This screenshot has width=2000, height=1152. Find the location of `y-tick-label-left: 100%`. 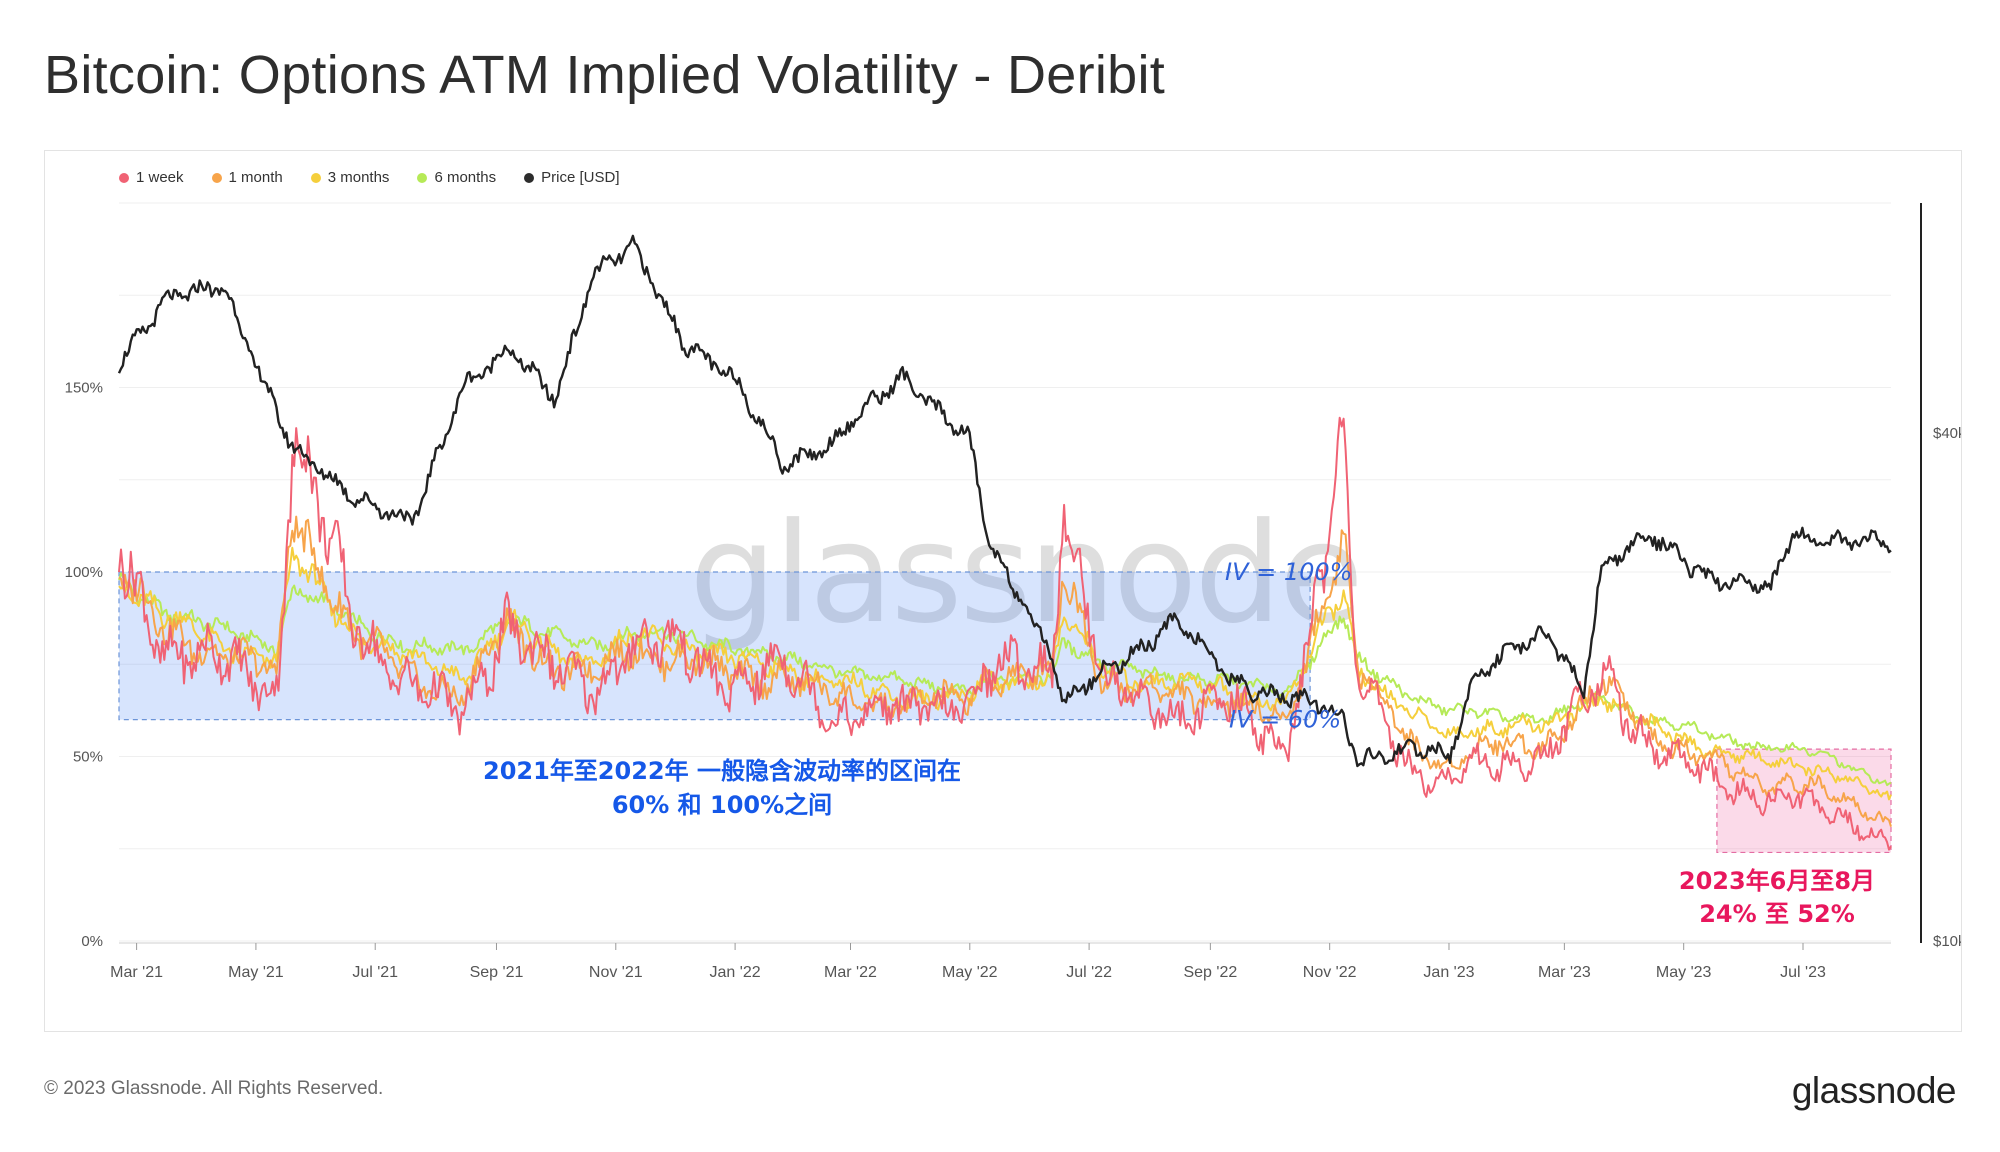

y-tick-label-left: 100% is located at coordinates (84, 572).